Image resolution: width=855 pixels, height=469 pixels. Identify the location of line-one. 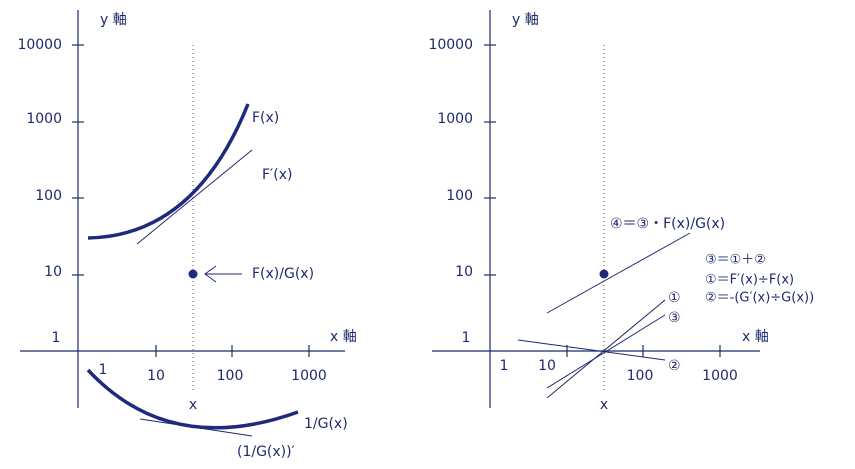
(606, 349).